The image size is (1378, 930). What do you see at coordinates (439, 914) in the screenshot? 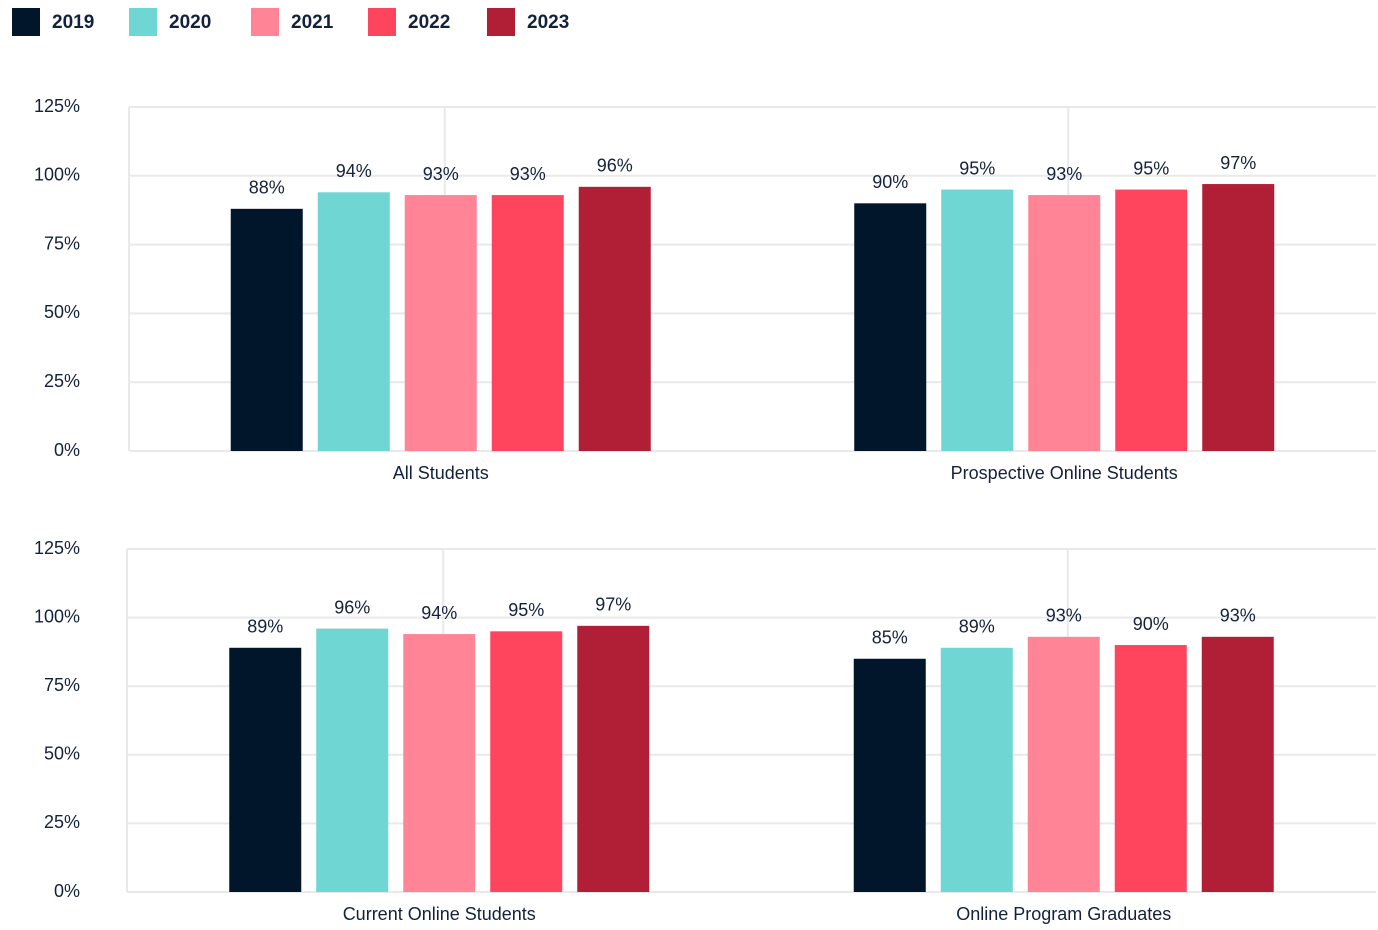
I see `x-tick-label: Current Online Students` at bounding box center [439, 914].